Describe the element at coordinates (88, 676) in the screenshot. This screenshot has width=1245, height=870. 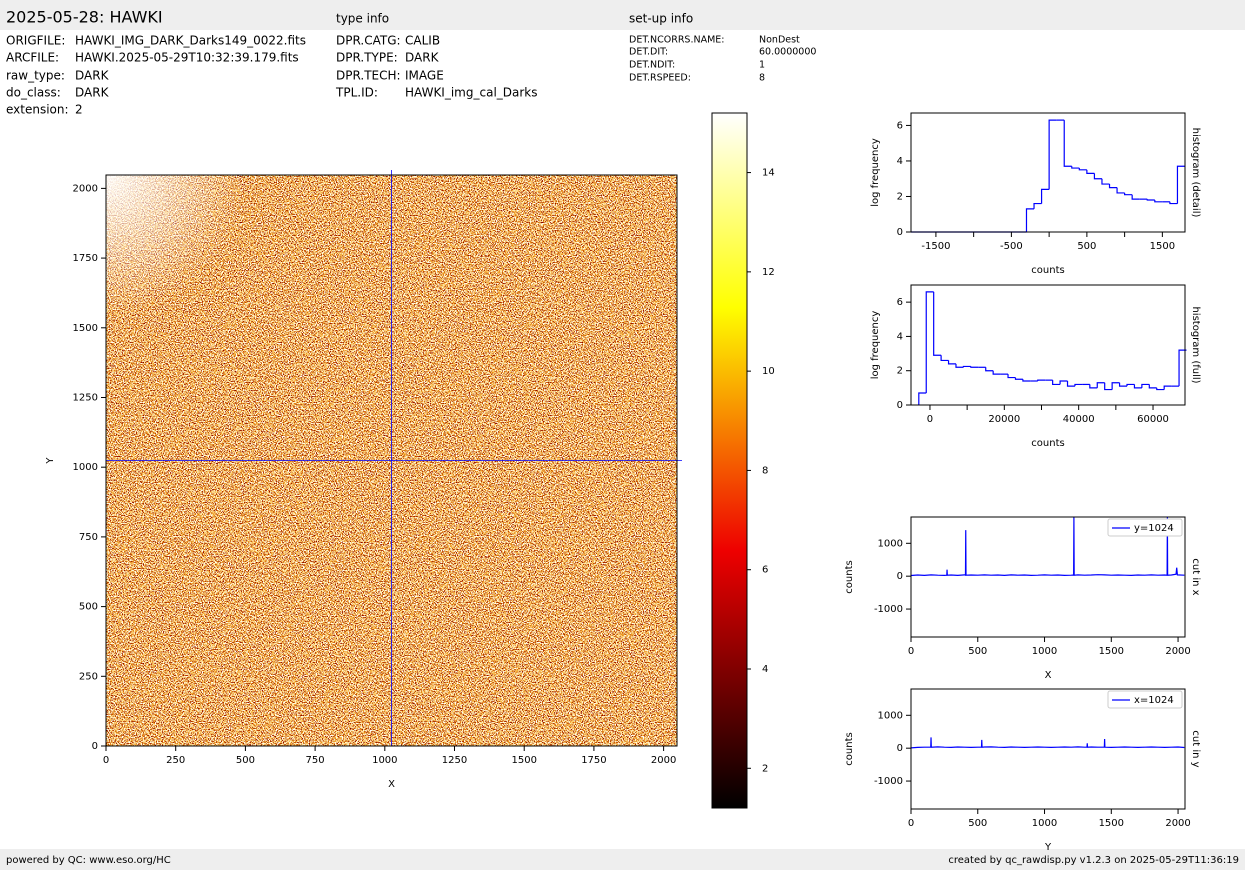
I see `y-tick-label: 250` at that location.